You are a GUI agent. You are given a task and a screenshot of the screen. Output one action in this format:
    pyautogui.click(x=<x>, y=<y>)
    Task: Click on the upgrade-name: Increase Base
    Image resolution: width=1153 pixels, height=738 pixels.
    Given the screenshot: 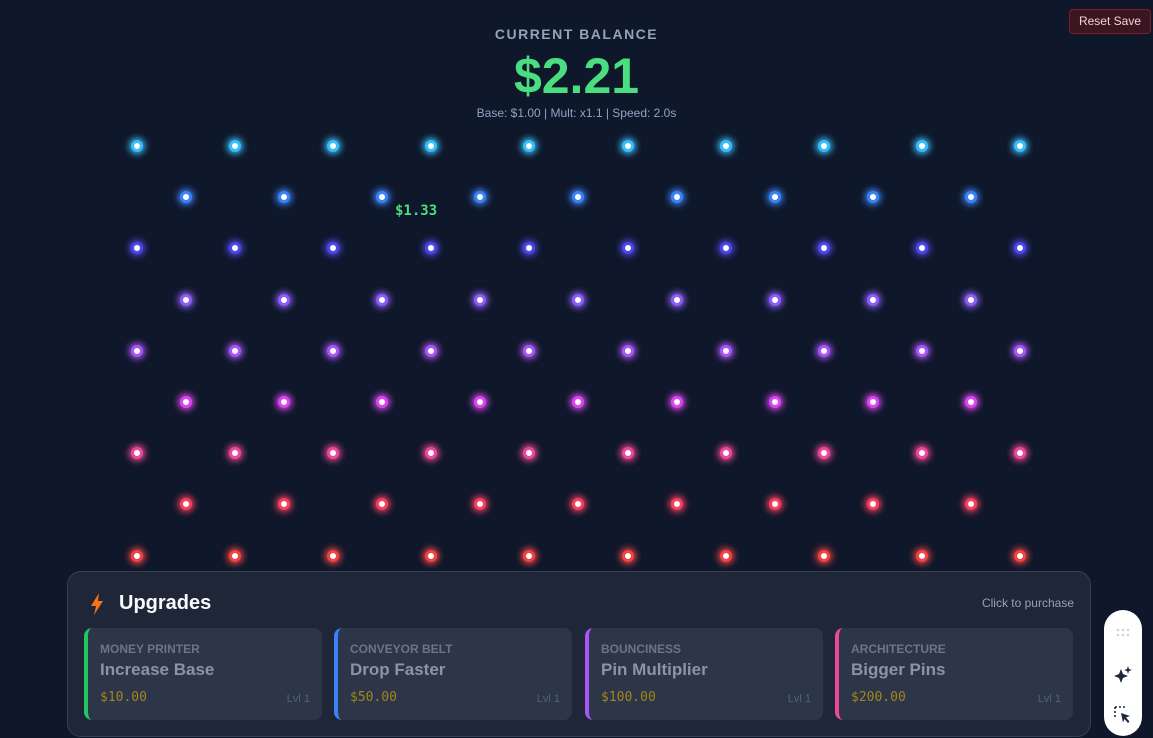 What is the action you would take?
    pyautogui.click(x=157, y=669)
    